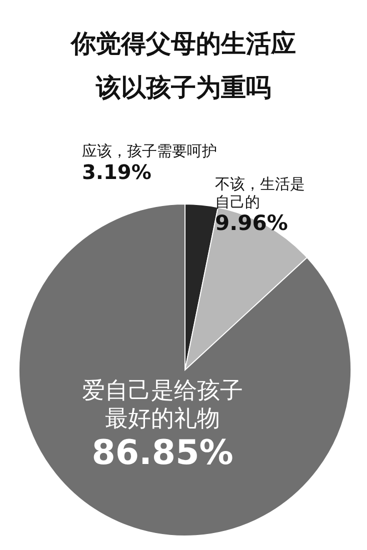  Describe the element at coordinates (150, 151) in the screenshot. I see `slice-label: 应该，孩子需要呵护` at that location.